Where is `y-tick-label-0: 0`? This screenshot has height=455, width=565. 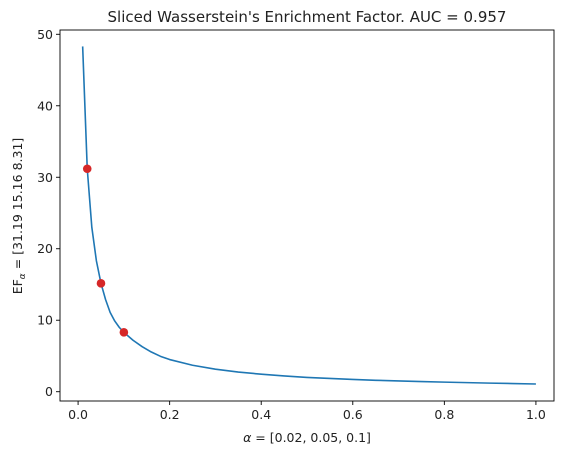 y-tick-label-0: 0 is located at coordinates (49, 391).